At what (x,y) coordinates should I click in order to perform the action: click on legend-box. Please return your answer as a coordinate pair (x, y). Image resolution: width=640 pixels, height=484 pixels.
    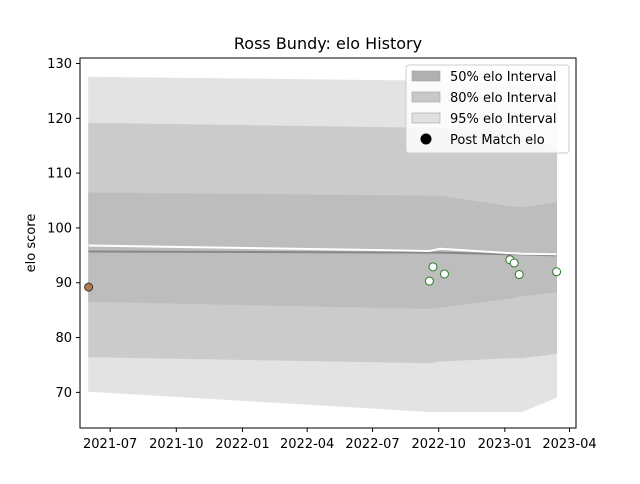
    Looking at the image, I should click on (487, 109).